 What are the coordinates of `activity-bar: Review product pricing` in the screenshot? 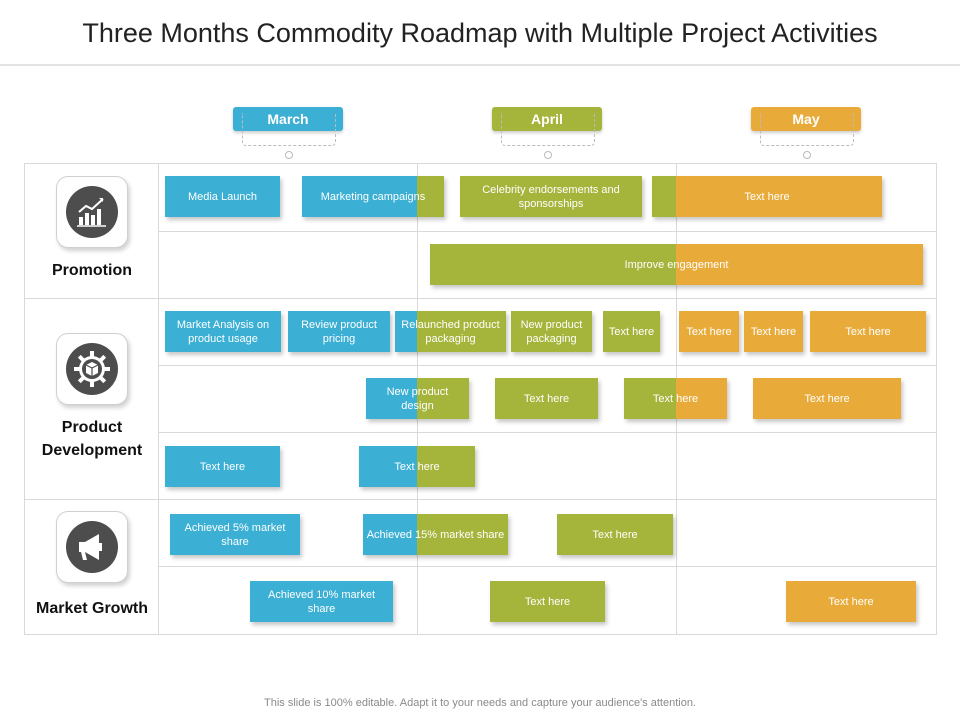 It's located at (339, 331).